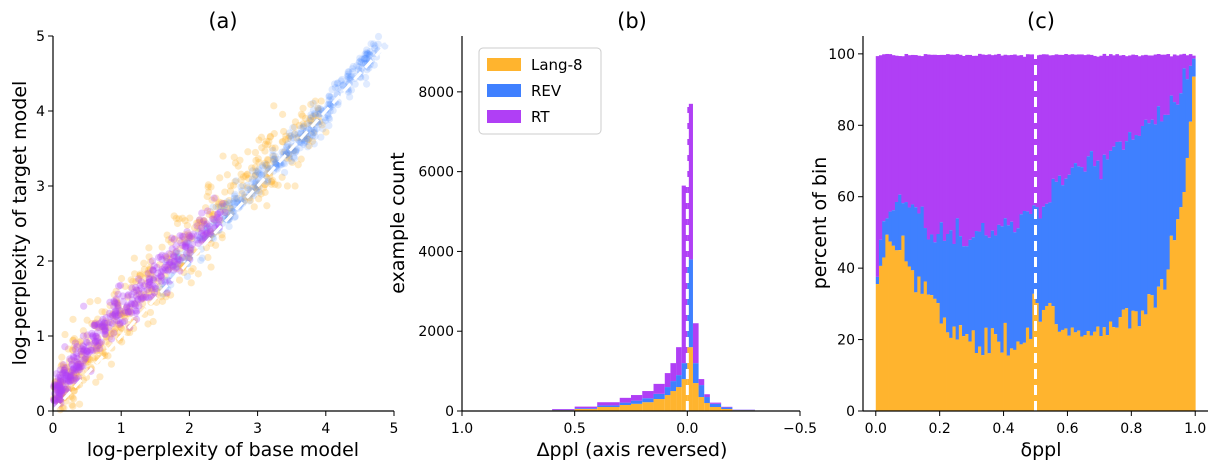 Image resolution: width=1213 pixels, height=461 pixels. I want to click on panel-c-x-tick-label: 0.8, so click(1131, 429).